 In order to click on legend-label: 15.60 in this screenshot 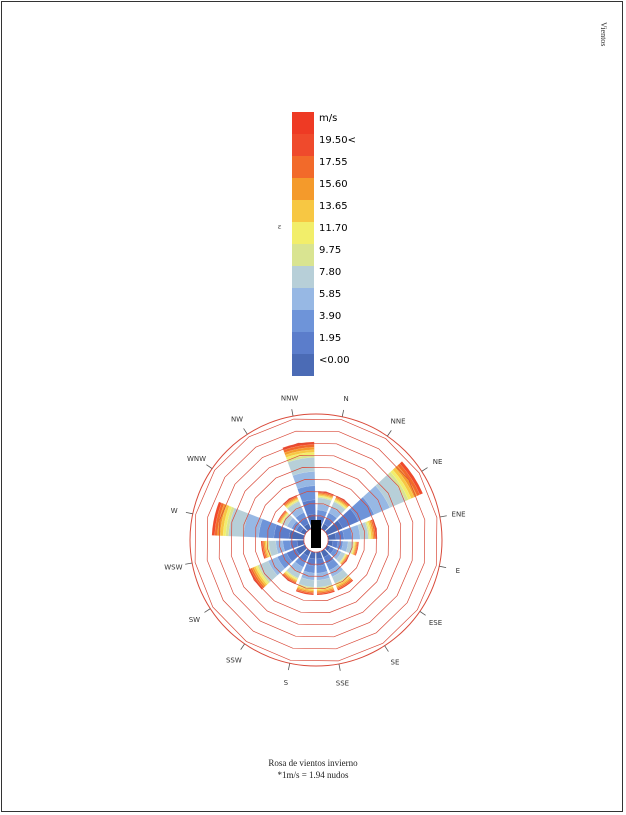, I will do `click(333, 184)`.